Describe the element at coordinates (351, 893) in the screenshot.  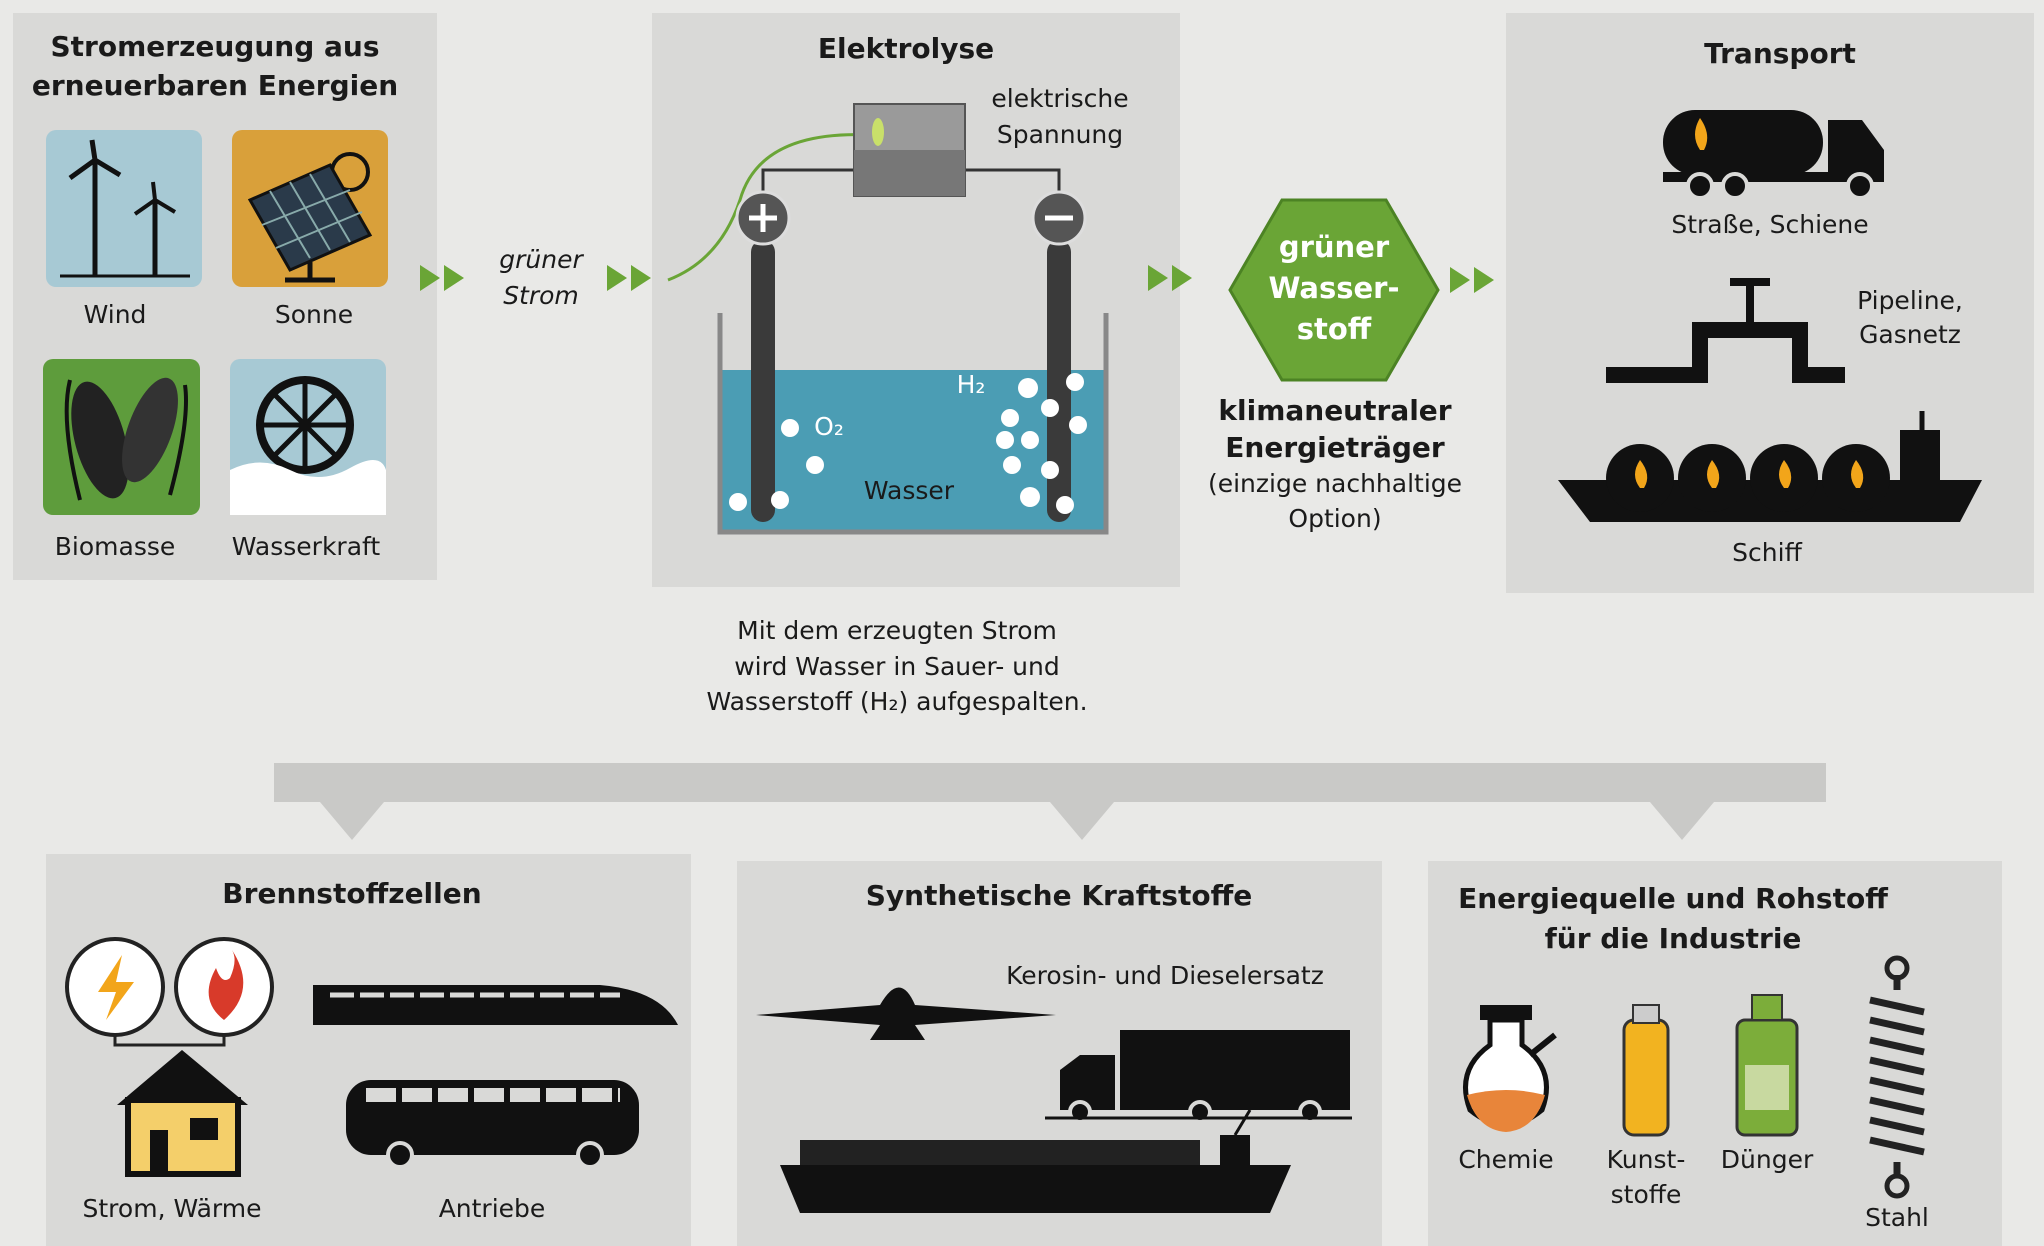
I see `label: Brennstoffzellen` at that location.